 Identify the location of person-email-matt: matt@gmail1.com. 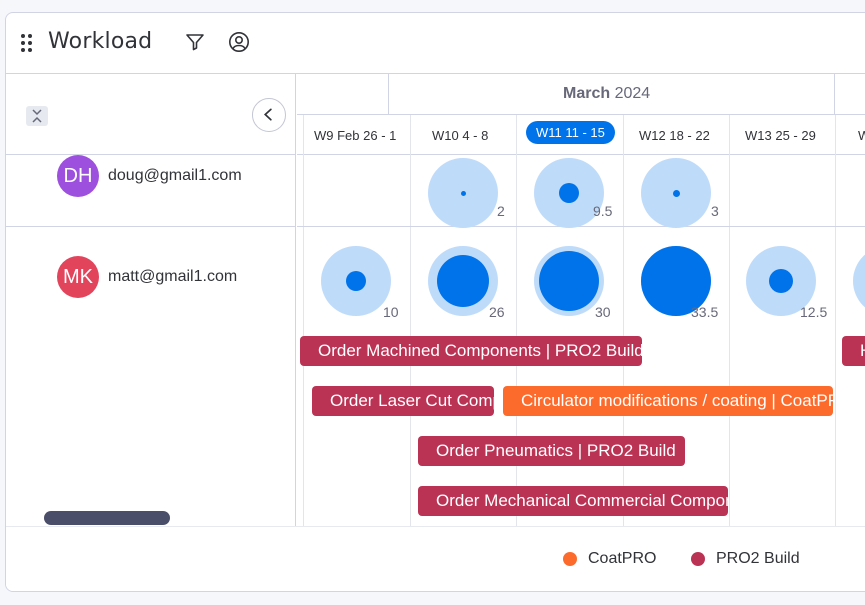
(173, 276).